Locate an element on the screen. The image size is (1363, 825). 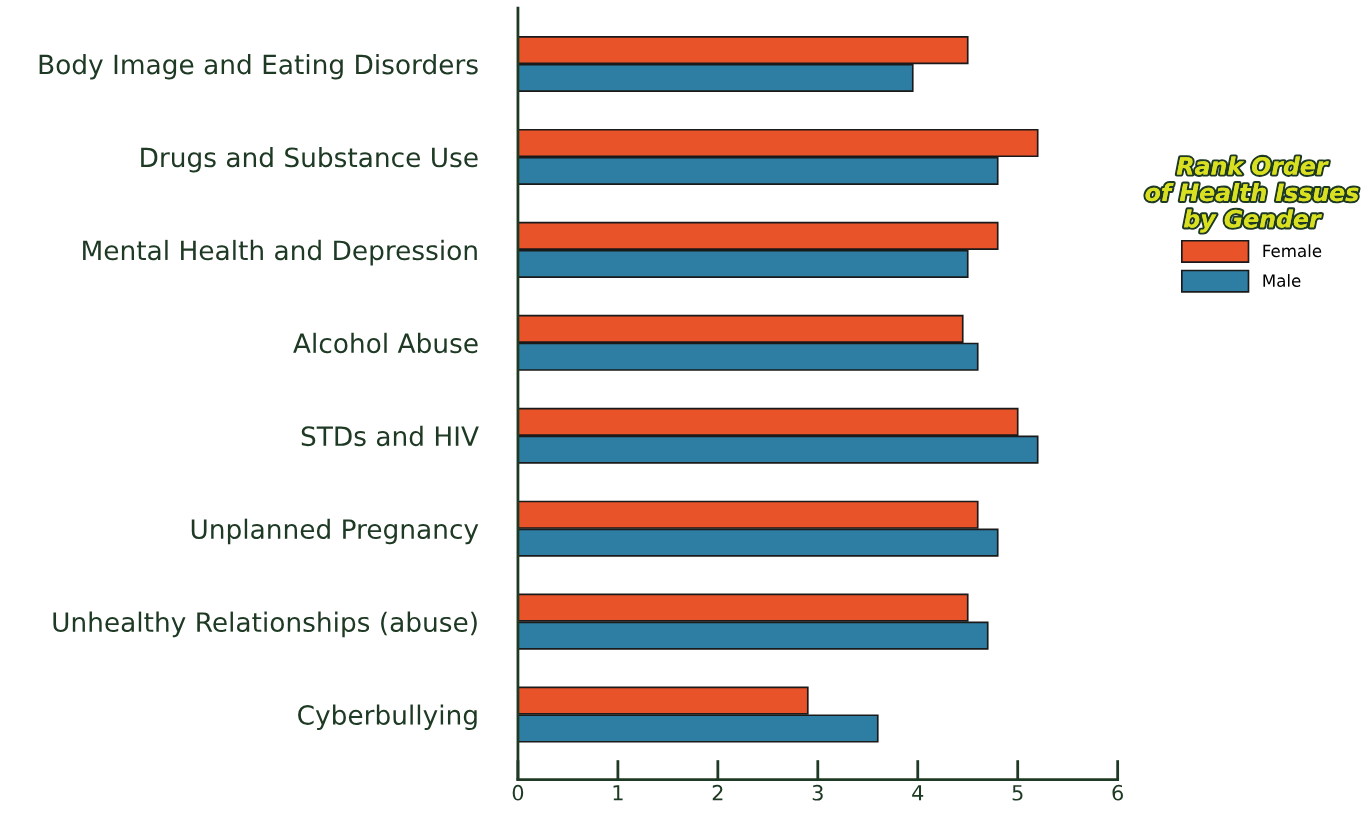
x-tick-label: 4 is located at coordinates (918, 793).